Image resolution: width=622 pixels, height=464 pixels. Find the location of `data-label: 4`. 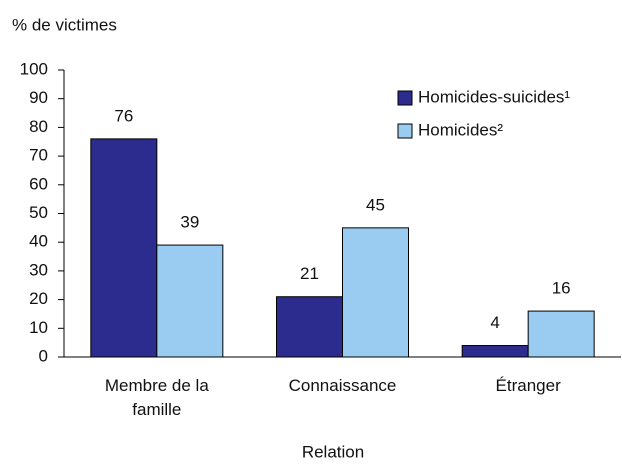

data-label: 4 is located at coordinates (494, 322).